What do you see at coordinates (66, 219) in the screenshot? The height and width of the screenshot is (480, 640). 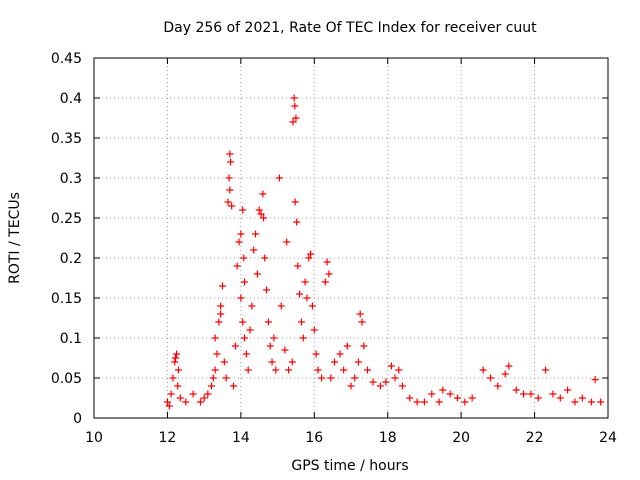 I see `y-tick-label: 0.25` at bounding box center [66, 219].